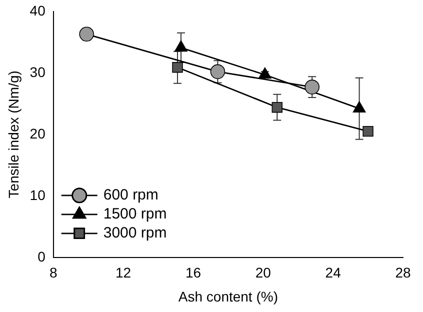  Describe the element at coordinates (333, 272) in the screenshot. I see `x-tick-label: 24` at that location.